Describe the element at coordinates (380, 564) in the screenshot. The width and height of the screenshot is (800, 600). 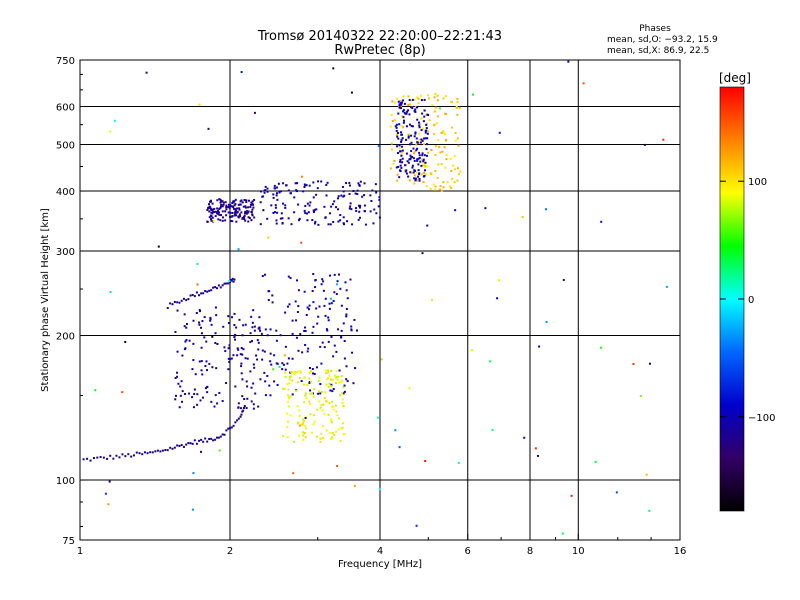
I see `x-axis-label: Frequency [MHz]` at that location.